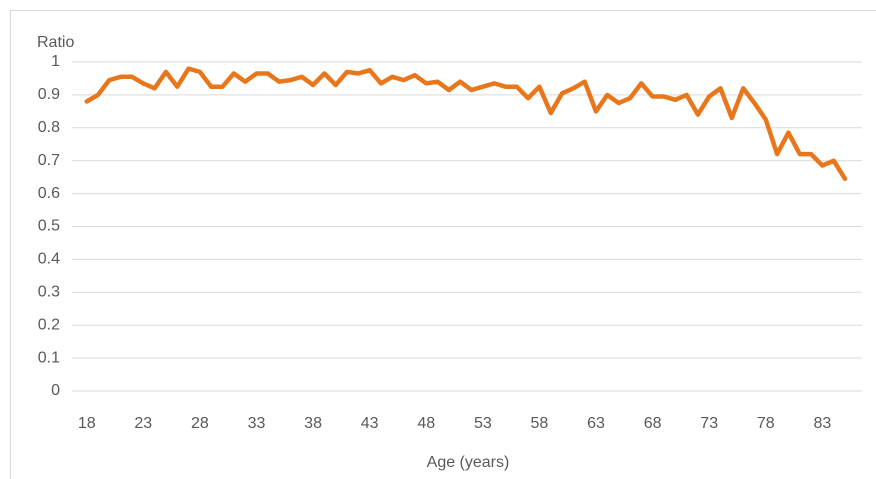  Describe the element at coordinates (596, 423) in the screenshot. I see `x-tick-label: 63` at that location.